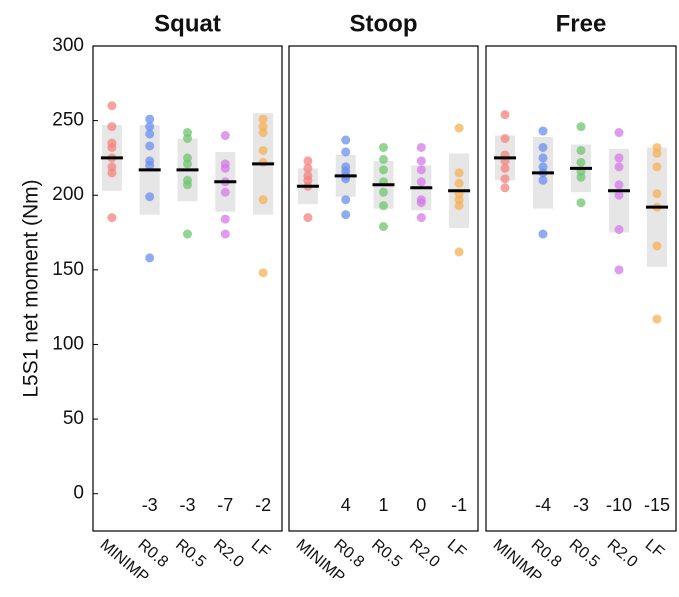  I want to click on y-tick-label: 50, so click(73, 418).